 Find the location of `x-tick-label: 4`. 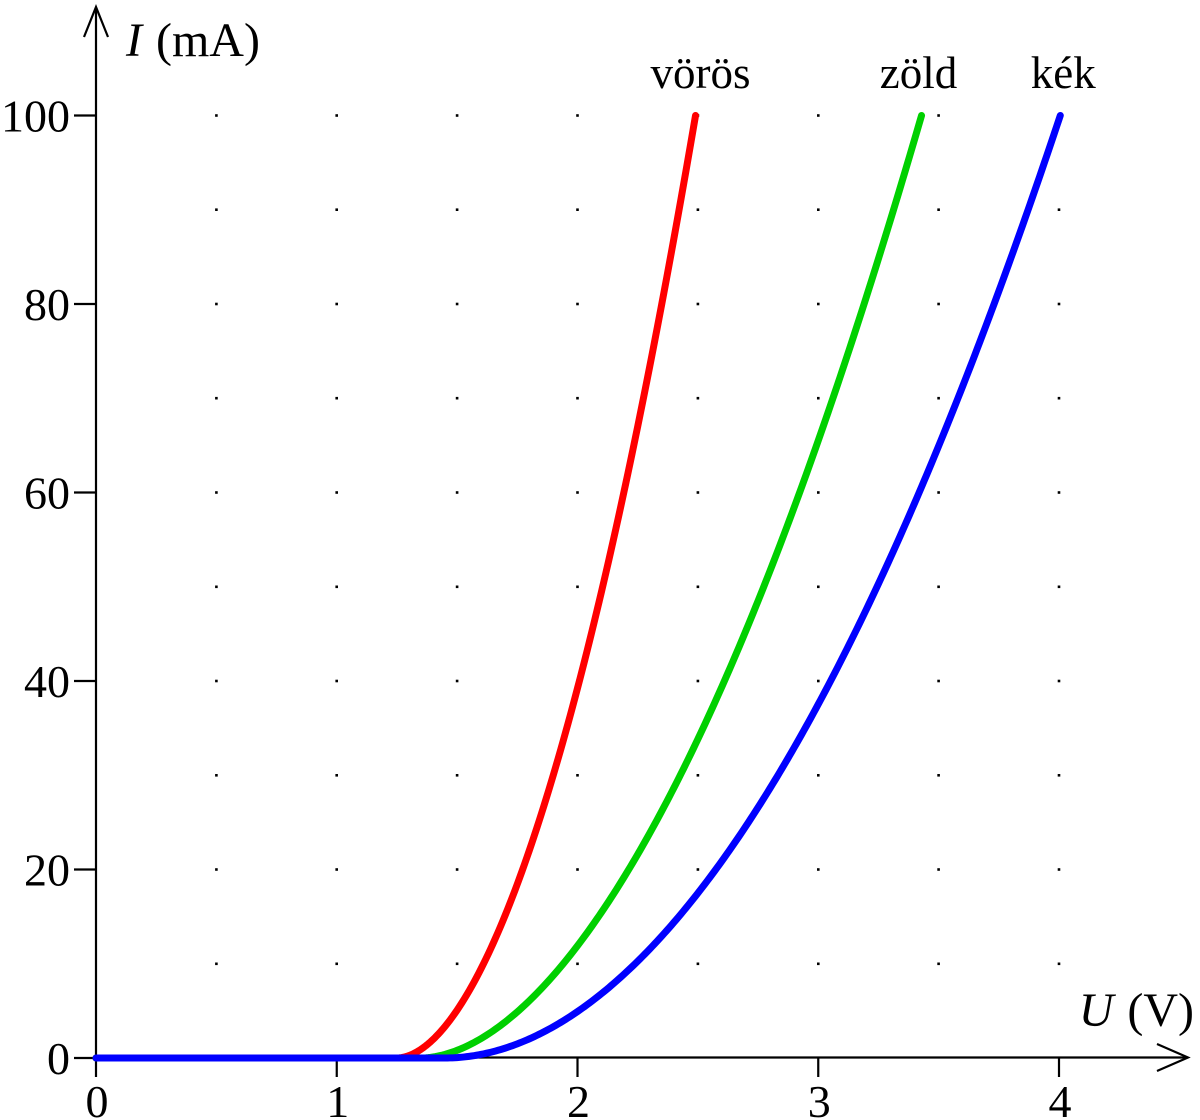

x-tick-label: 4 is located at coordinates (1060, 1098).